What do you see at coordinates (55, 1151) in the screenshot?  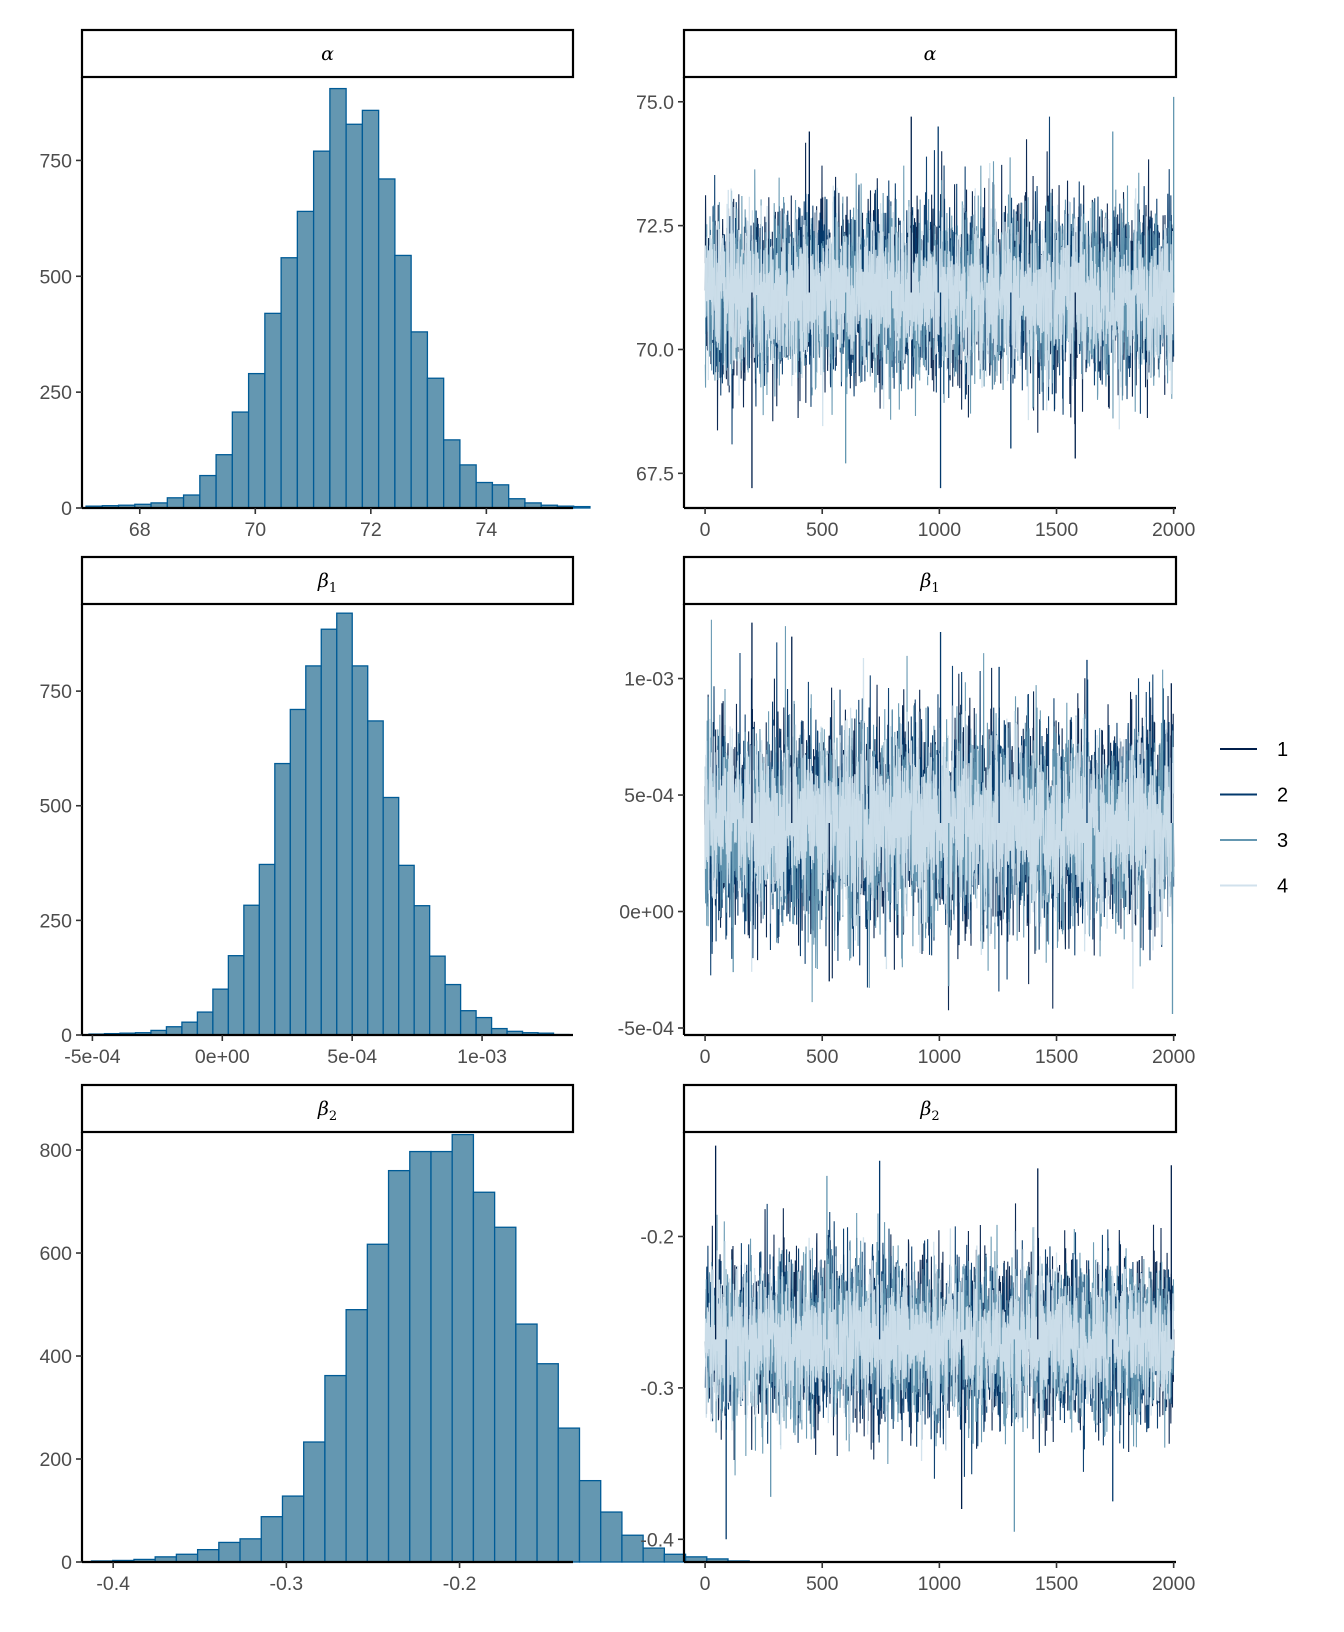 I see `hist-beta2-y-tick-label: 800` at bounding box center [55, 1151].